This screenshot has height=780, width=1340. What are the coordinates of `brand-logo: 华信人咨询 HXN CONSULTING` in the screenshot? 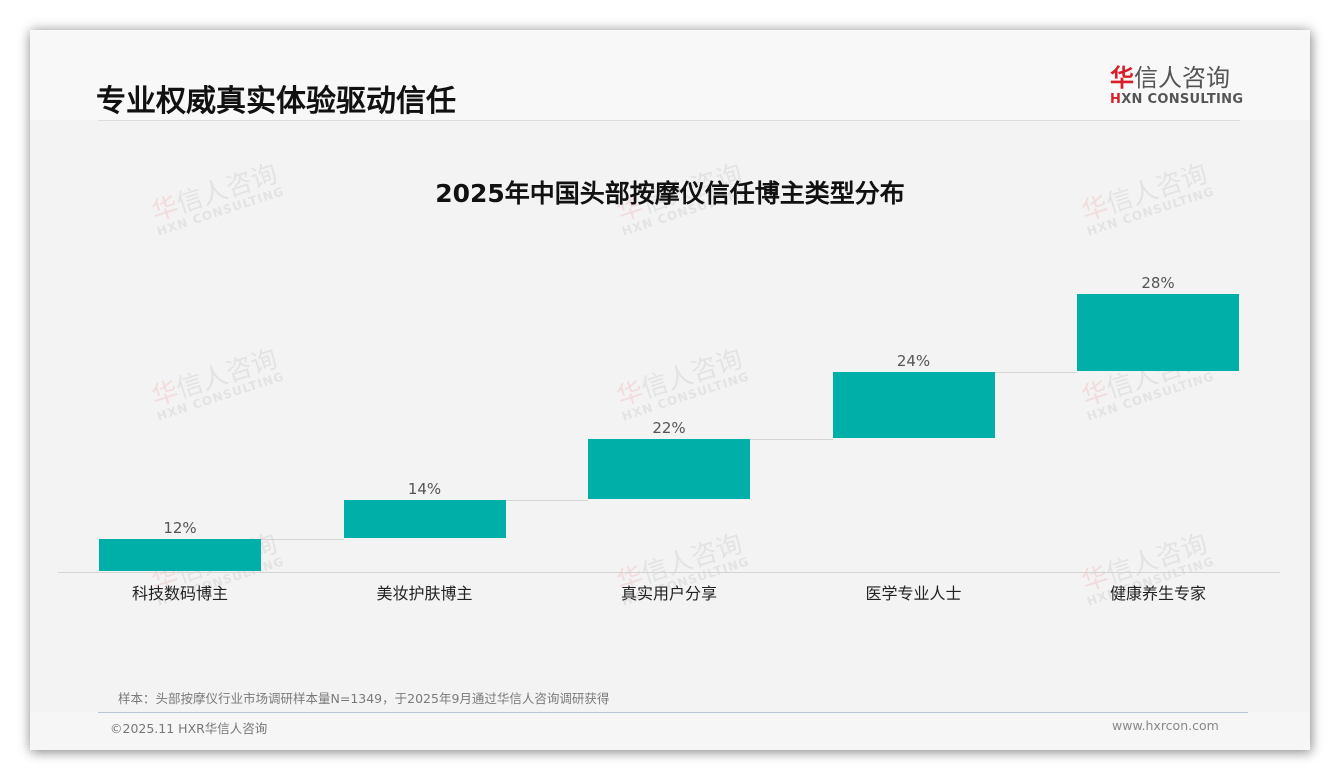 It's located at (1177, 86).